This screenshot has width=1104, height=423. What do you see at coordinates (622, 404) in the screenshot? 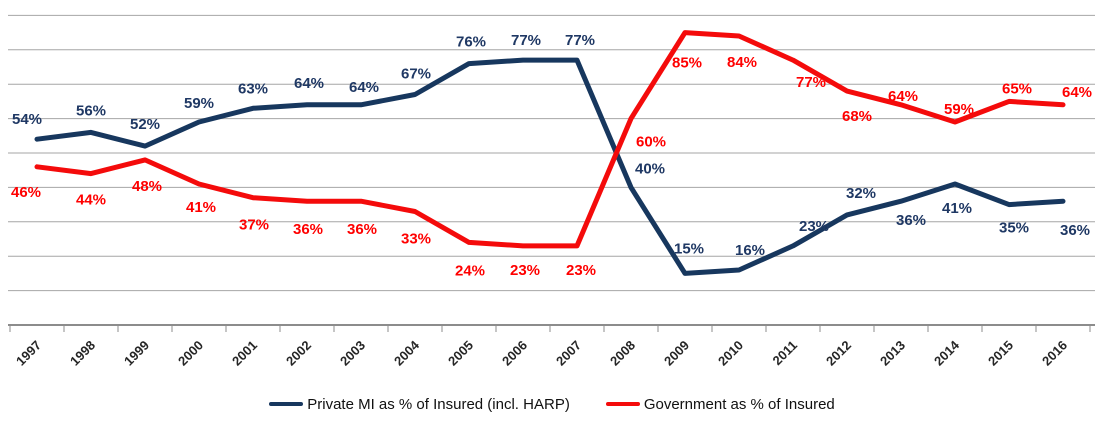
I see `legend-line-swatch-government` at bounding box center [622, 404].